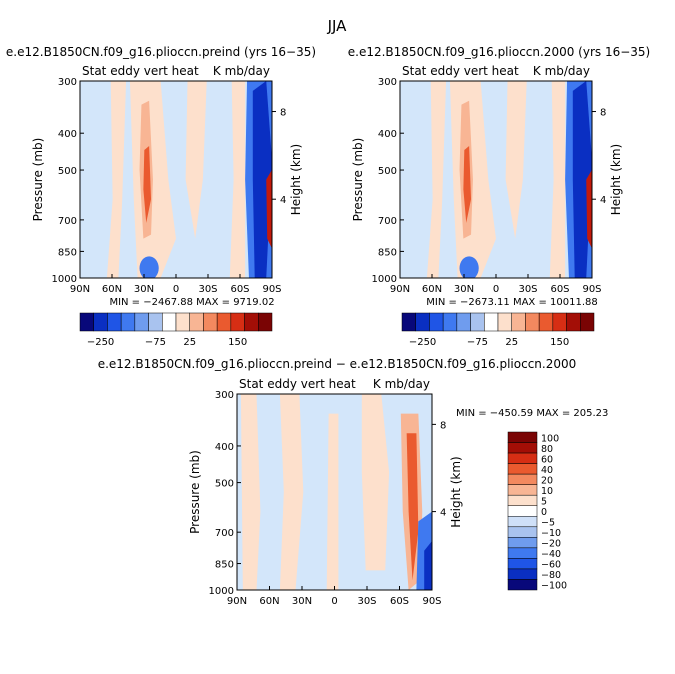  I want to click on colorbar-label: 25, so click(189, 342).